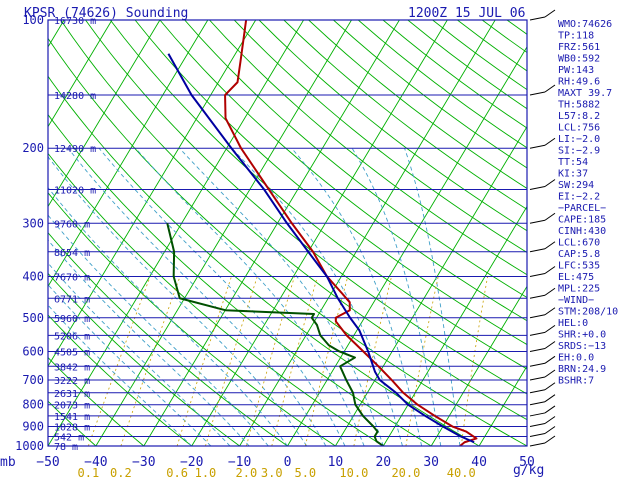  Describe the element at coordinates (576, 185) in the screenshot. I see `index-entry: SW:294` at that location.